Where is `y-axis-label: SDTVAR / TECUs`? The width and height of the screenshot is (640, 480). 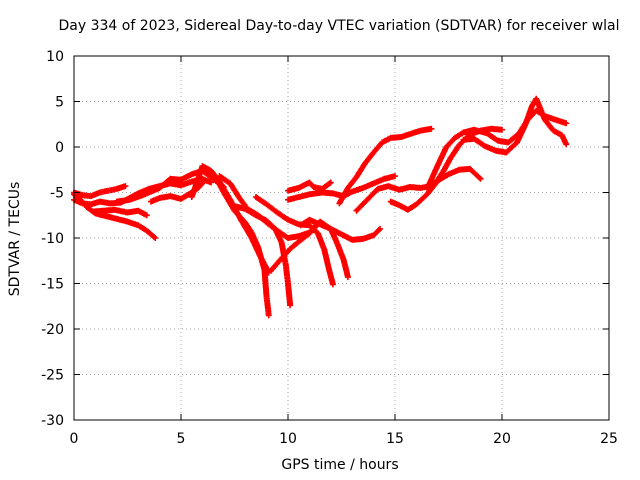
y-axis-label: SDTVAR / TECUs is located at coordinates (15, 239).